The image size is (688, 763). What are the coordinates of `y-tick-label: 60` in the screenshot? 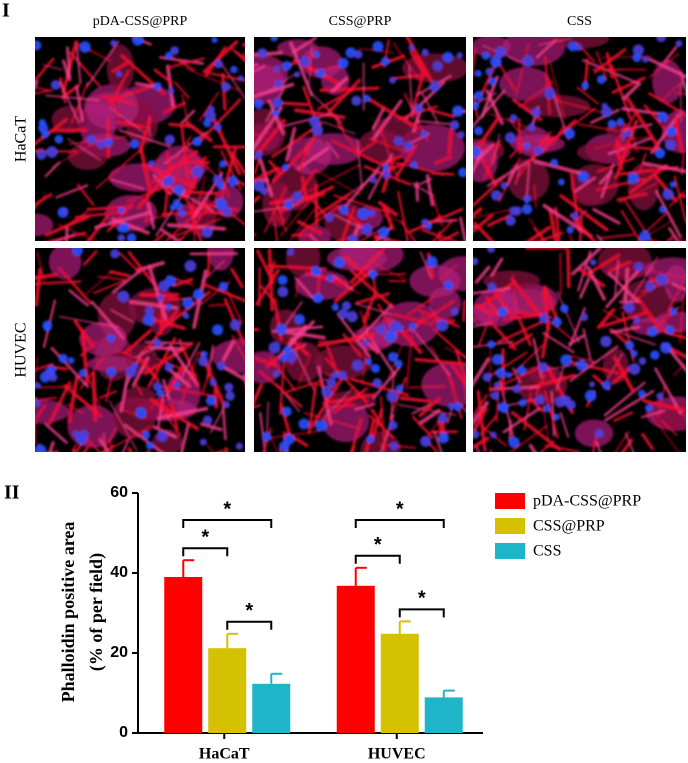 It's located at (119, 492).